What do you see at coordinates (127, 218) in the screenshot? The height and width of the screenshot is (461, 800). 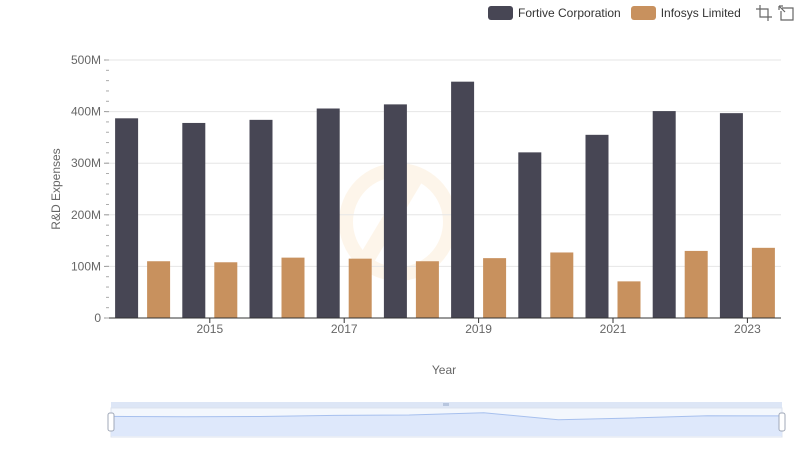 I see `bar-fortive-2014` at bounding box center [127, 218].